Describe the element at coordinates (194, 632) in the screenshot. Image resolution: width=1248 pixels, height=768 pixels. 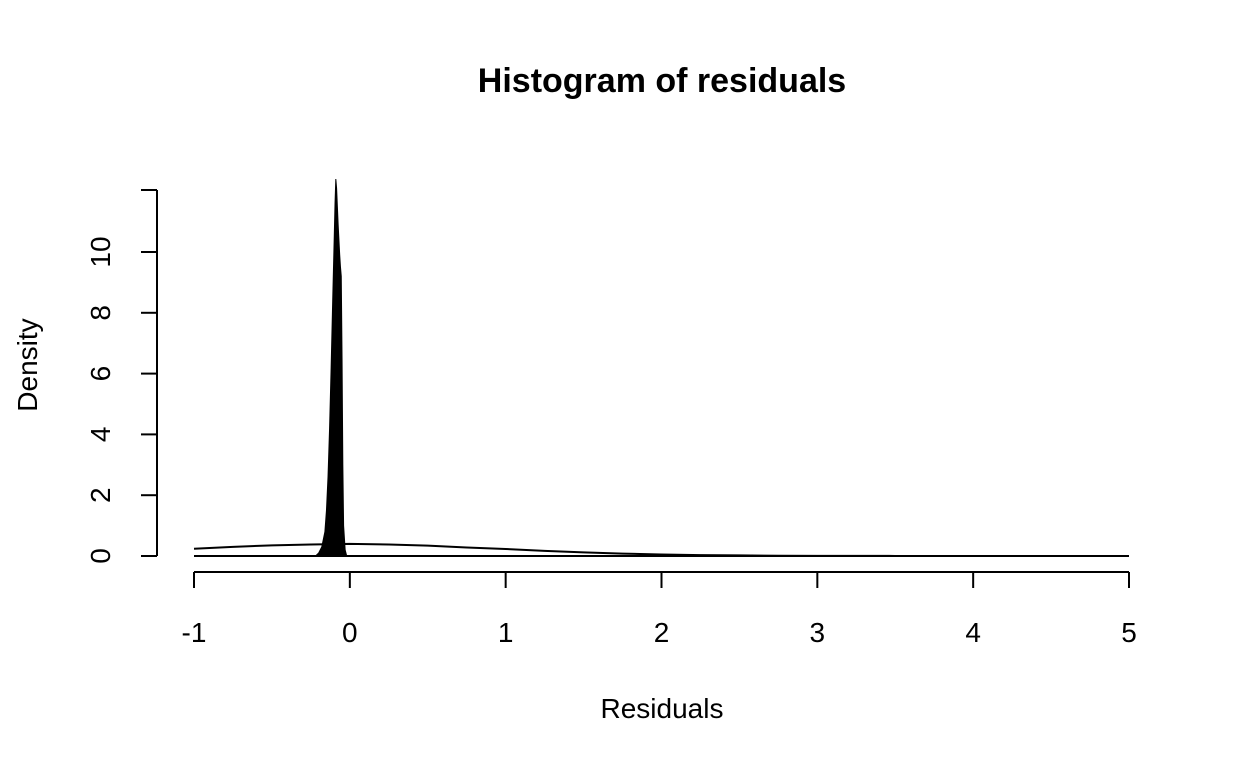
I see `x-tick-label-0: -1` at that location.